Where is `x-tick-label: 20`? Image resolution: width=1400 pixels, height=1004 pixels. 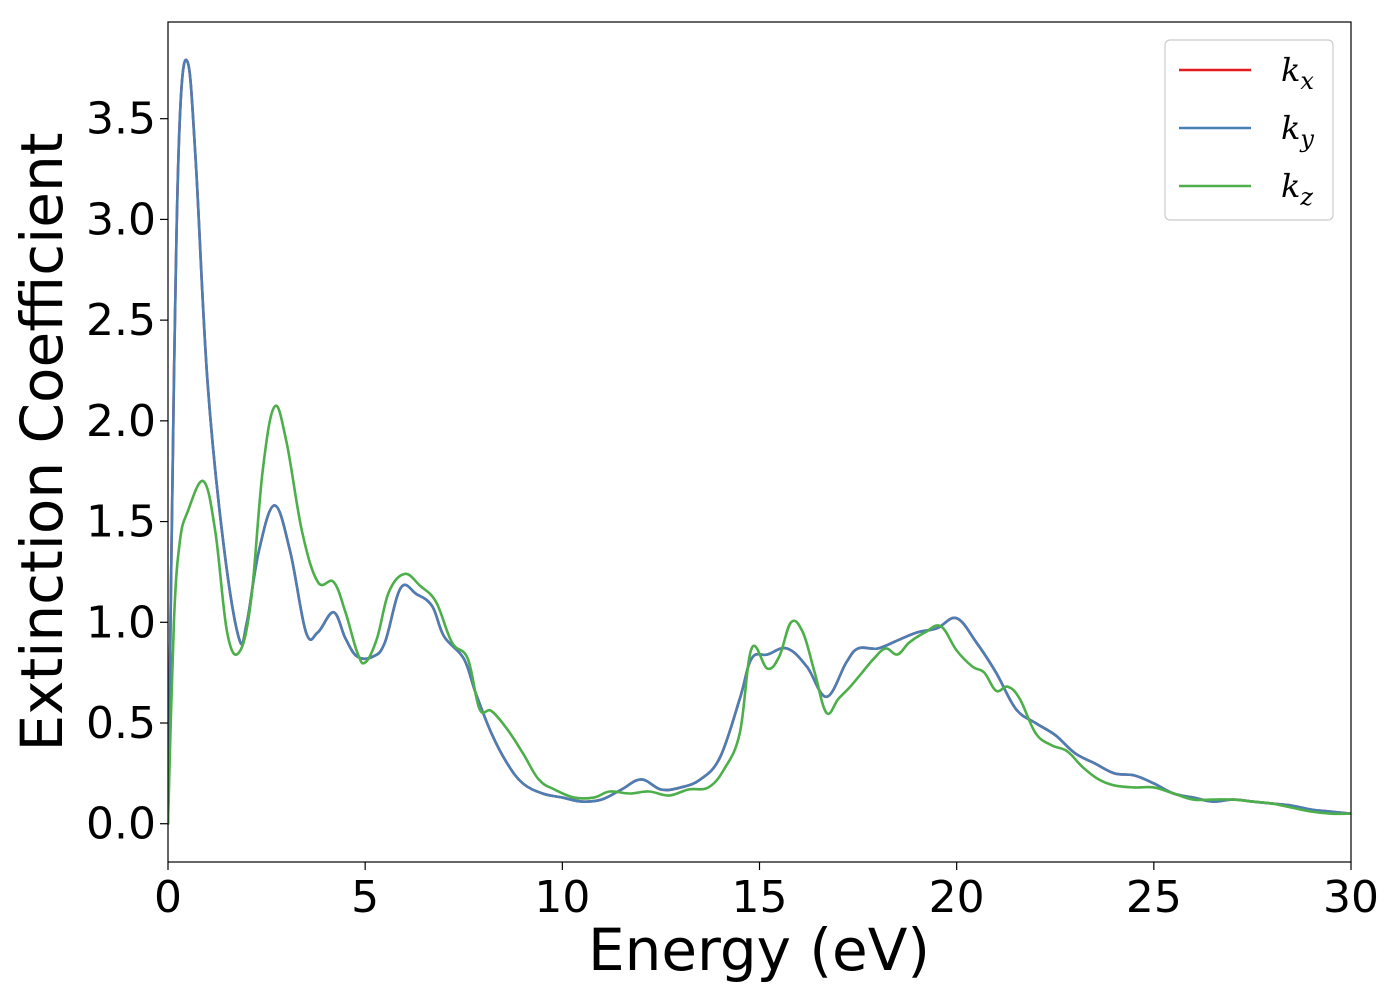
x-tick-label: 20 is located at coordinates (957, 897).